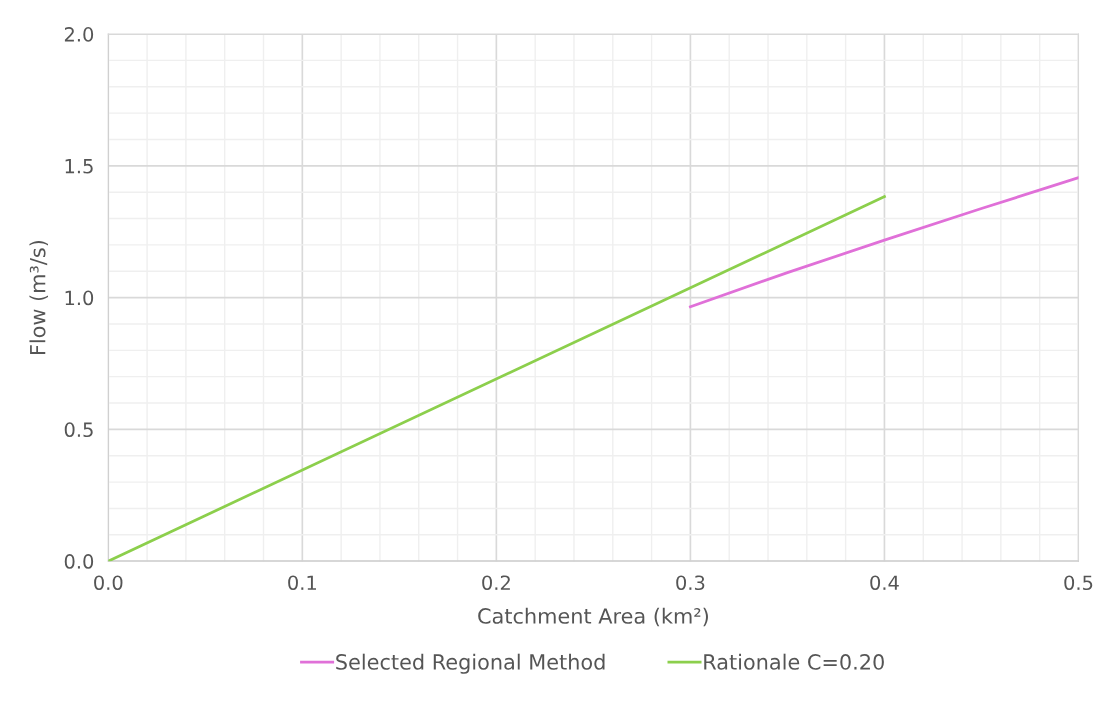 This screenshot has height=725, width=1105. I want to click on x-tick-label: 0.2, so click(496, 583).